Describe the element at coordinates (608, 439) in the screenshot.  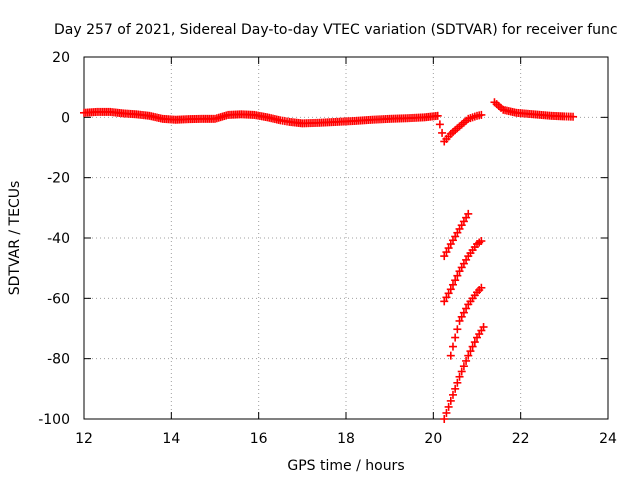
I see `x-tick-label: 24` at that location.